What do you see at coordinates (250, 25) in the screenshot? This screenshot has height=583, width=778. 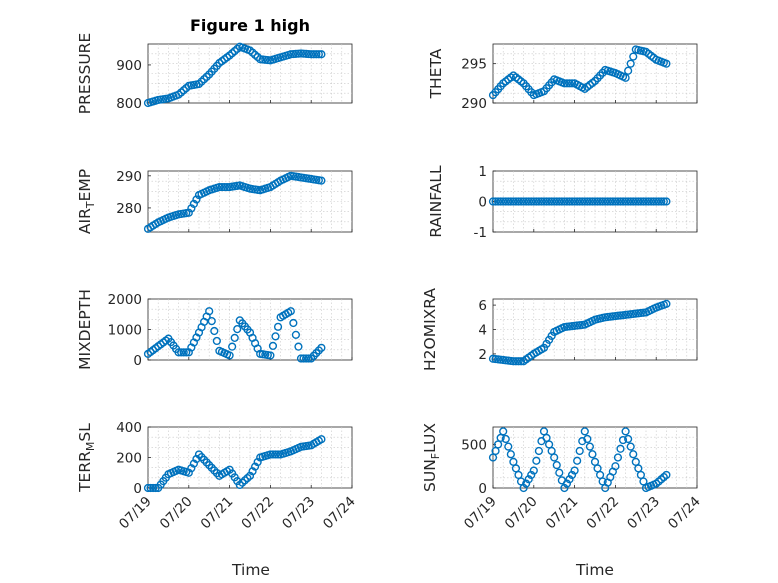 I see `figure-title: Figure 1 high` at bounding box center [250, 25].